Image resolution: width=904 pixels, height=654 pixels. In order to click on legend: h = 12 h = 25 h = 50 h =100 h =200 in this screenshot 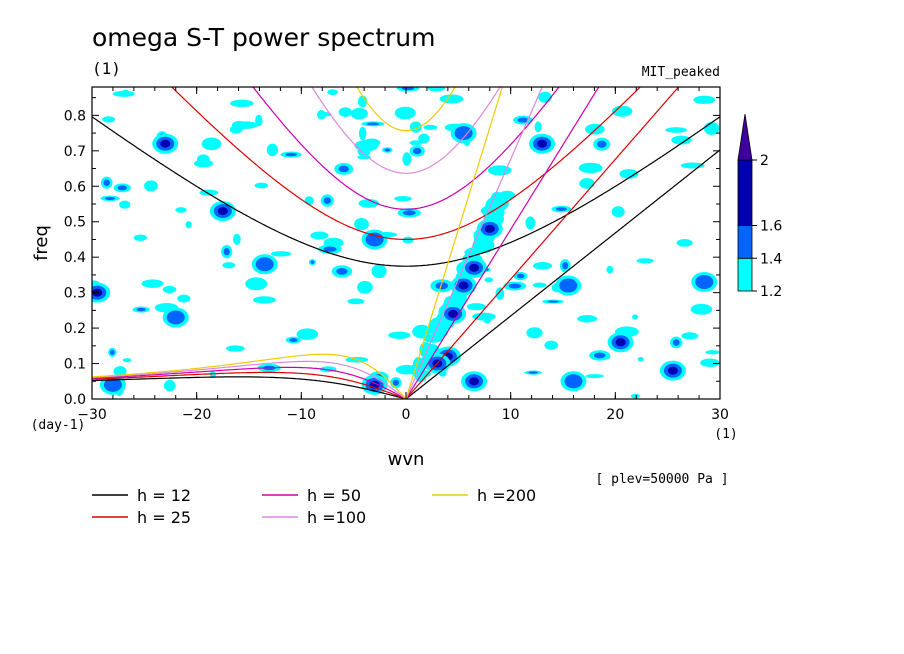, I will do `click(314, 506)`.